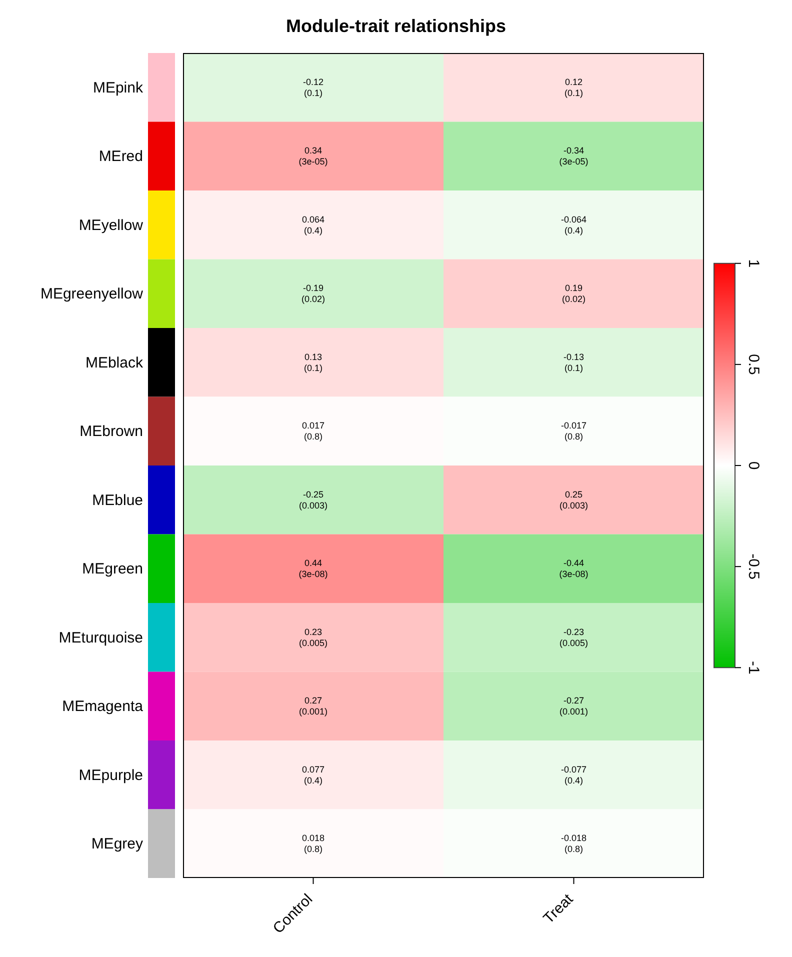 The height and width of the screenshot is (957, 792). Describe the element at coordinates (396, 26) in the screenshot. I see `chart-title: Module-trait relationships` at that location.